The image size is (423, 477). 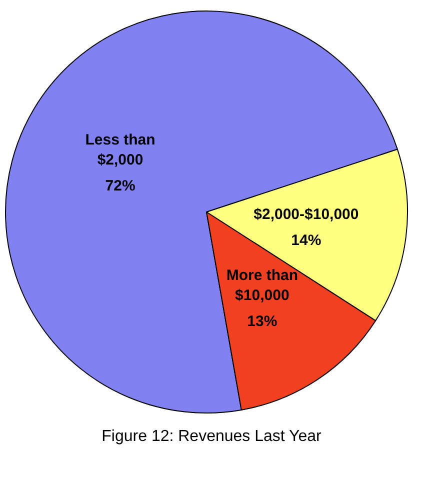 I want to click on text: Figure 12: Revenues Last Year, so click(x=211, y=437).